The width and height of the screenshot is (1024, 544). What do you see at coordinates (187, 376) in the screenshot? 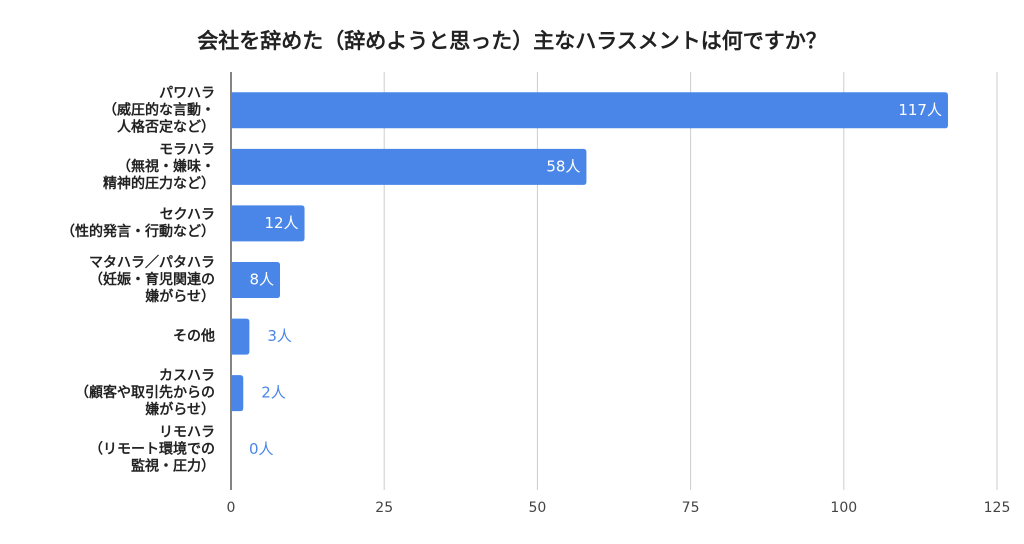
I see `category-label-line: カスハラ` at bounding box center [187, 376].